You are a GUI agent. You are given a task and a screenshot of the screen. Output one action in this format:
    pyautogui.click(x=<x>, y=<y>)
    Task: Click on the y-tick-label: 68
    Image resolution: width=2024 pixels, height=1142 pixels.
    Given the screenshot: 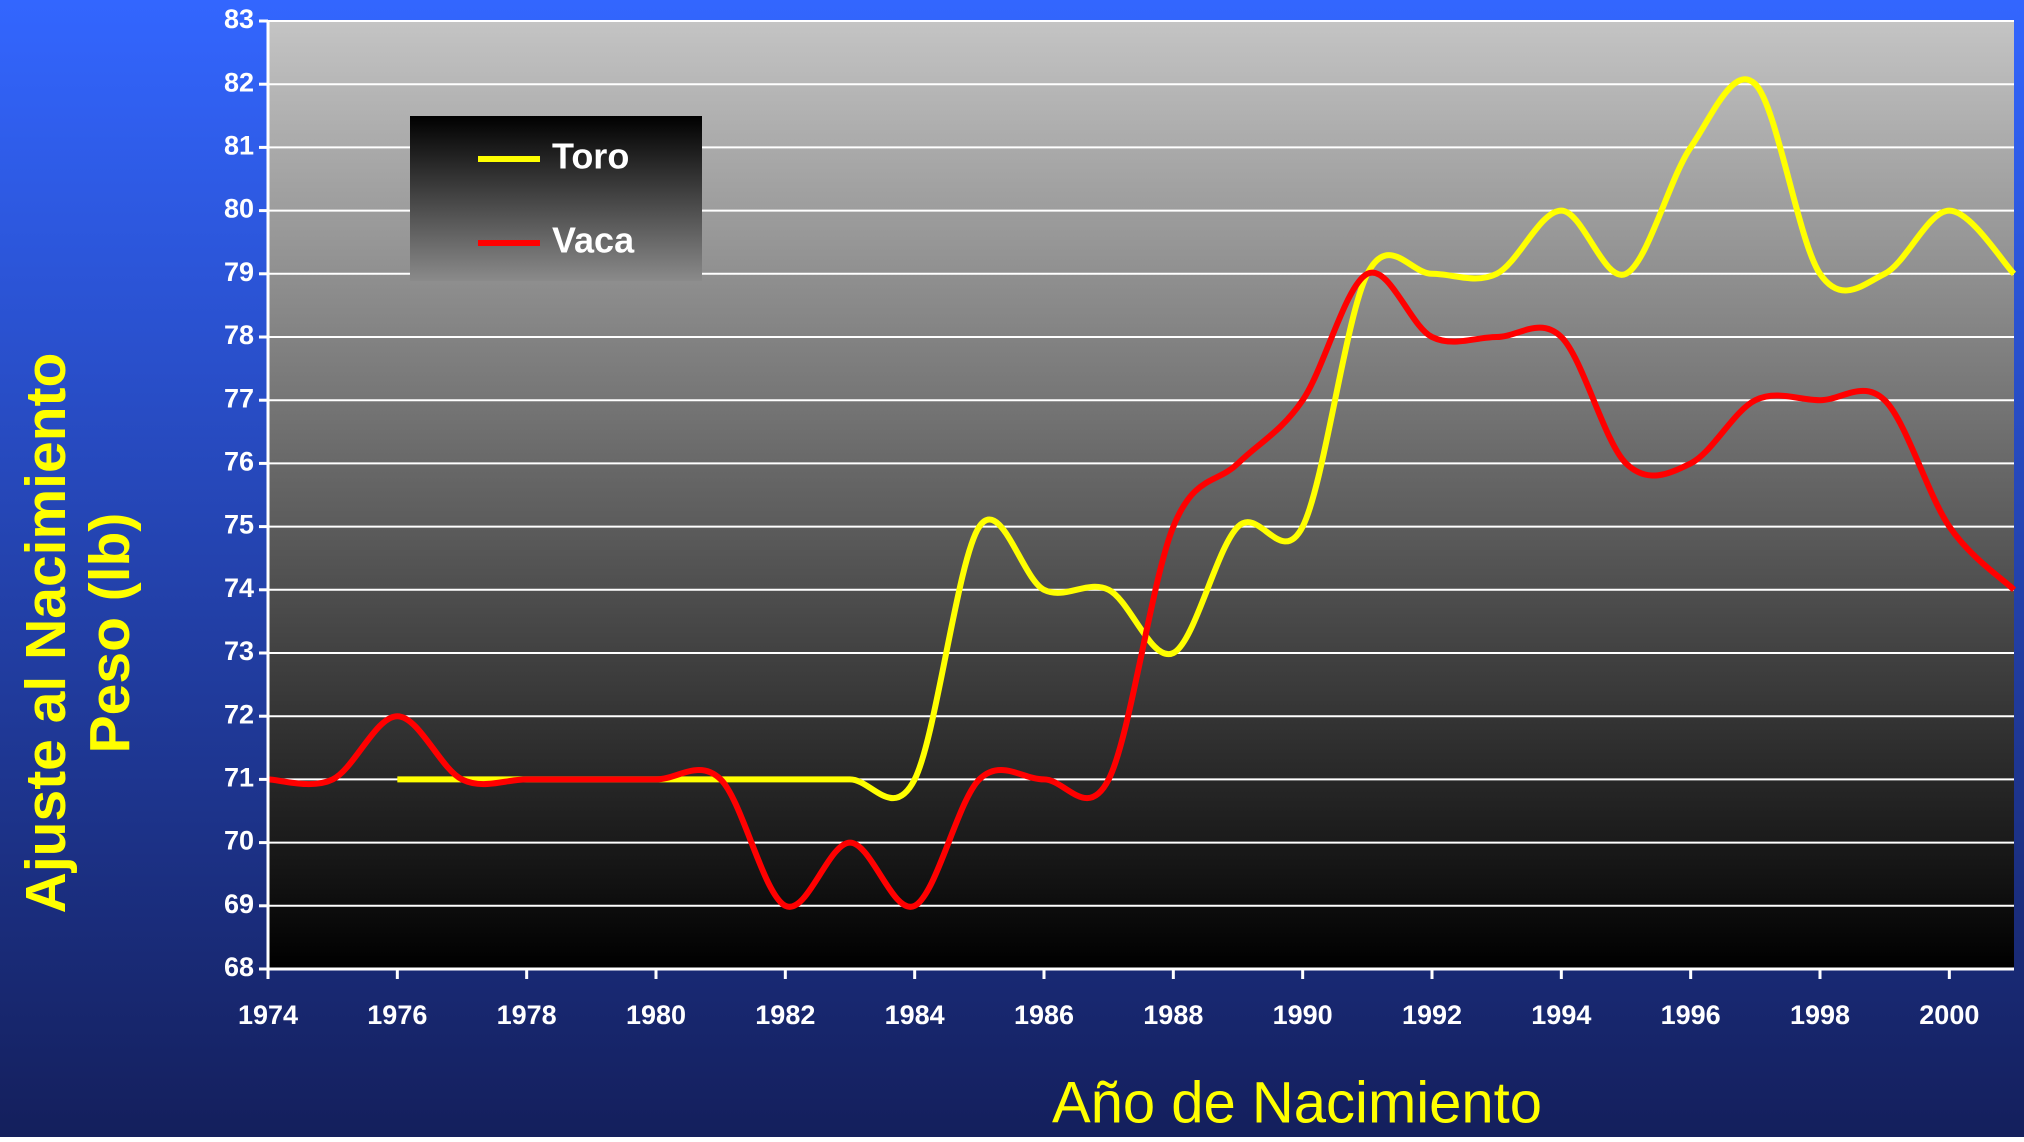 What is the action you would take?
    pyautogui.click(x=239, y=967)
    